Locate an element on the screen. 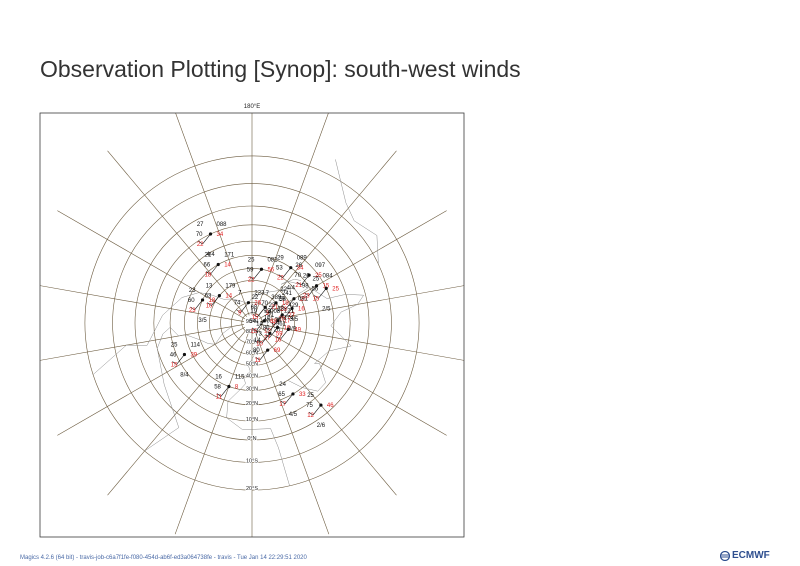 The image size is (800, 566). station-dewpoint: 11 is located at coordinates (257, 361).